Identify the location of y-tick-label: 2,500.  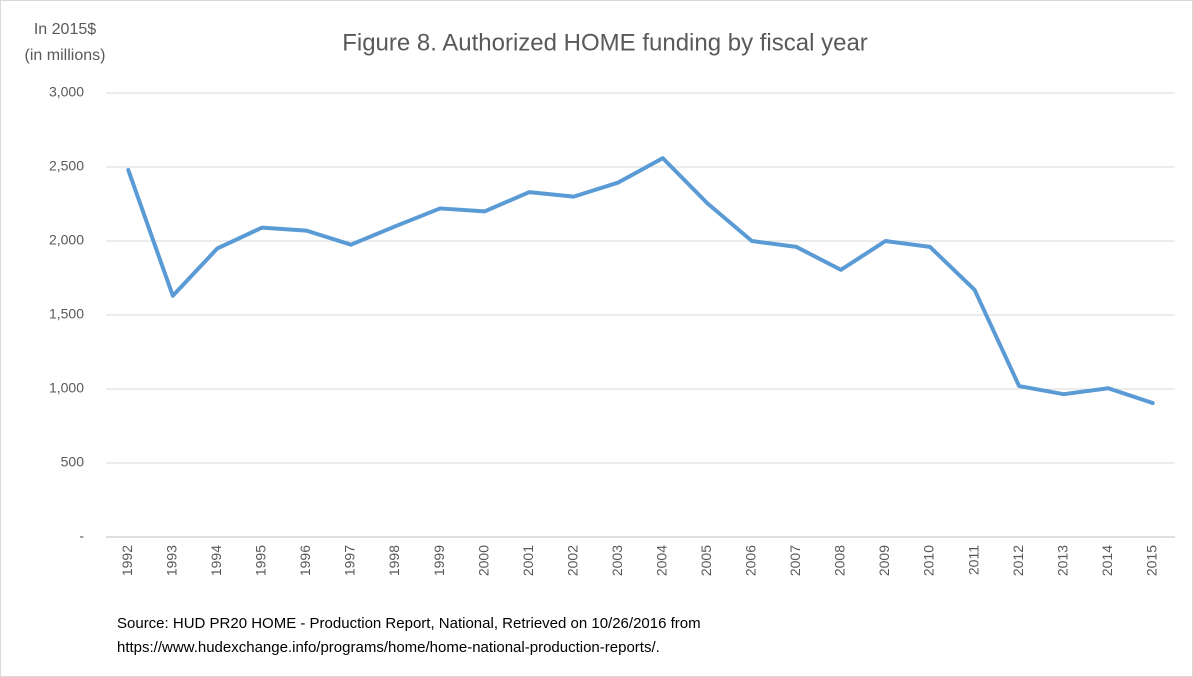
(66, 166).